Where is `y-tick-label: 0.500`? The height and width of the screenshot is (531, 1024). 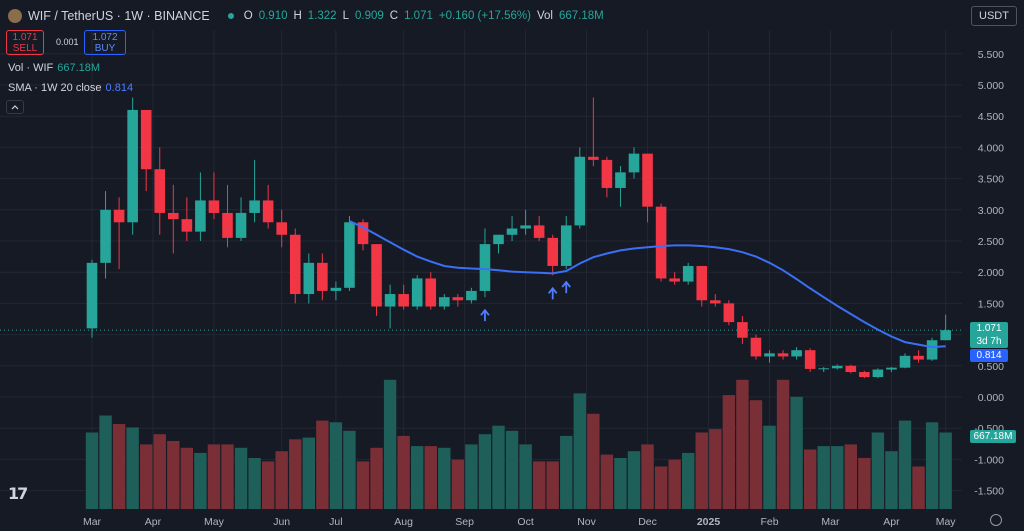 y-tick-label: 0.500 is located at coordinates (991, 367).